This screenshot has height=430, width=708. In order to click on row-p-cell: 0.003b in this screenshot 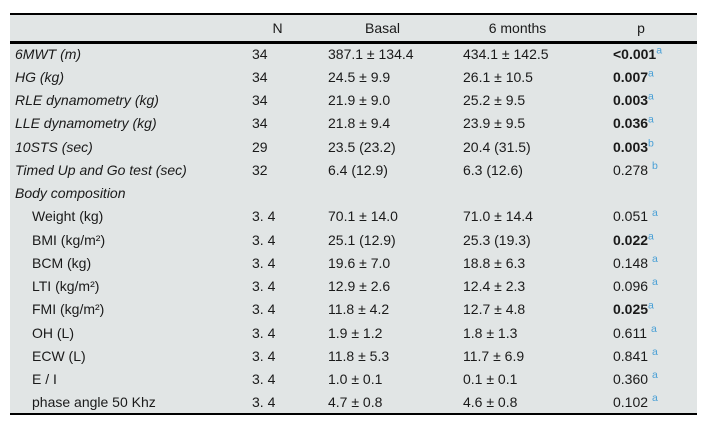, I will do `click(641, 146)`.